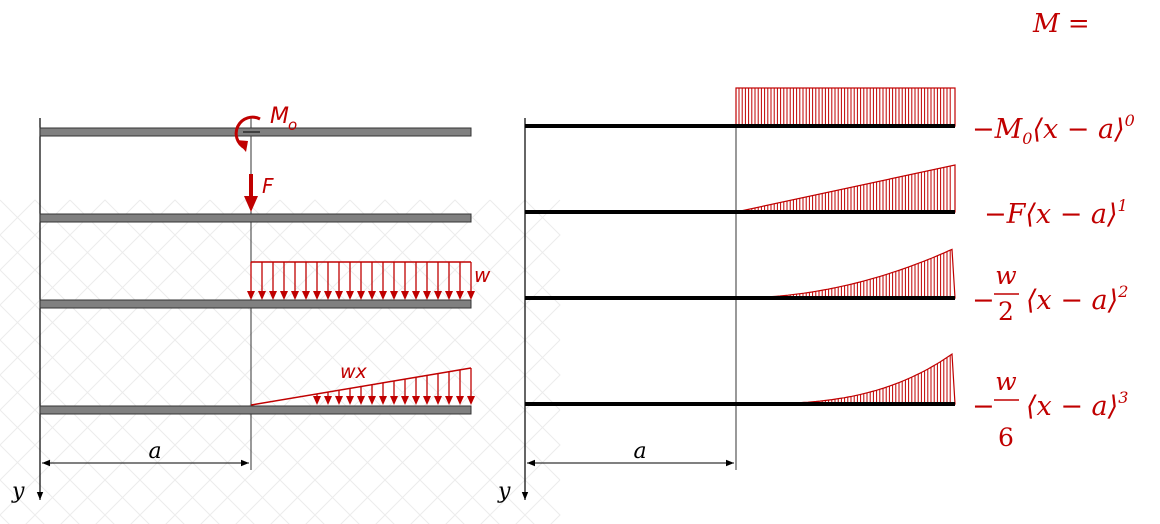 This screenshot has width=1160, height=524. Describe the element at coordinates (362, 383) in the screenshot. I see `linear-distributed-load: wx` at that location.